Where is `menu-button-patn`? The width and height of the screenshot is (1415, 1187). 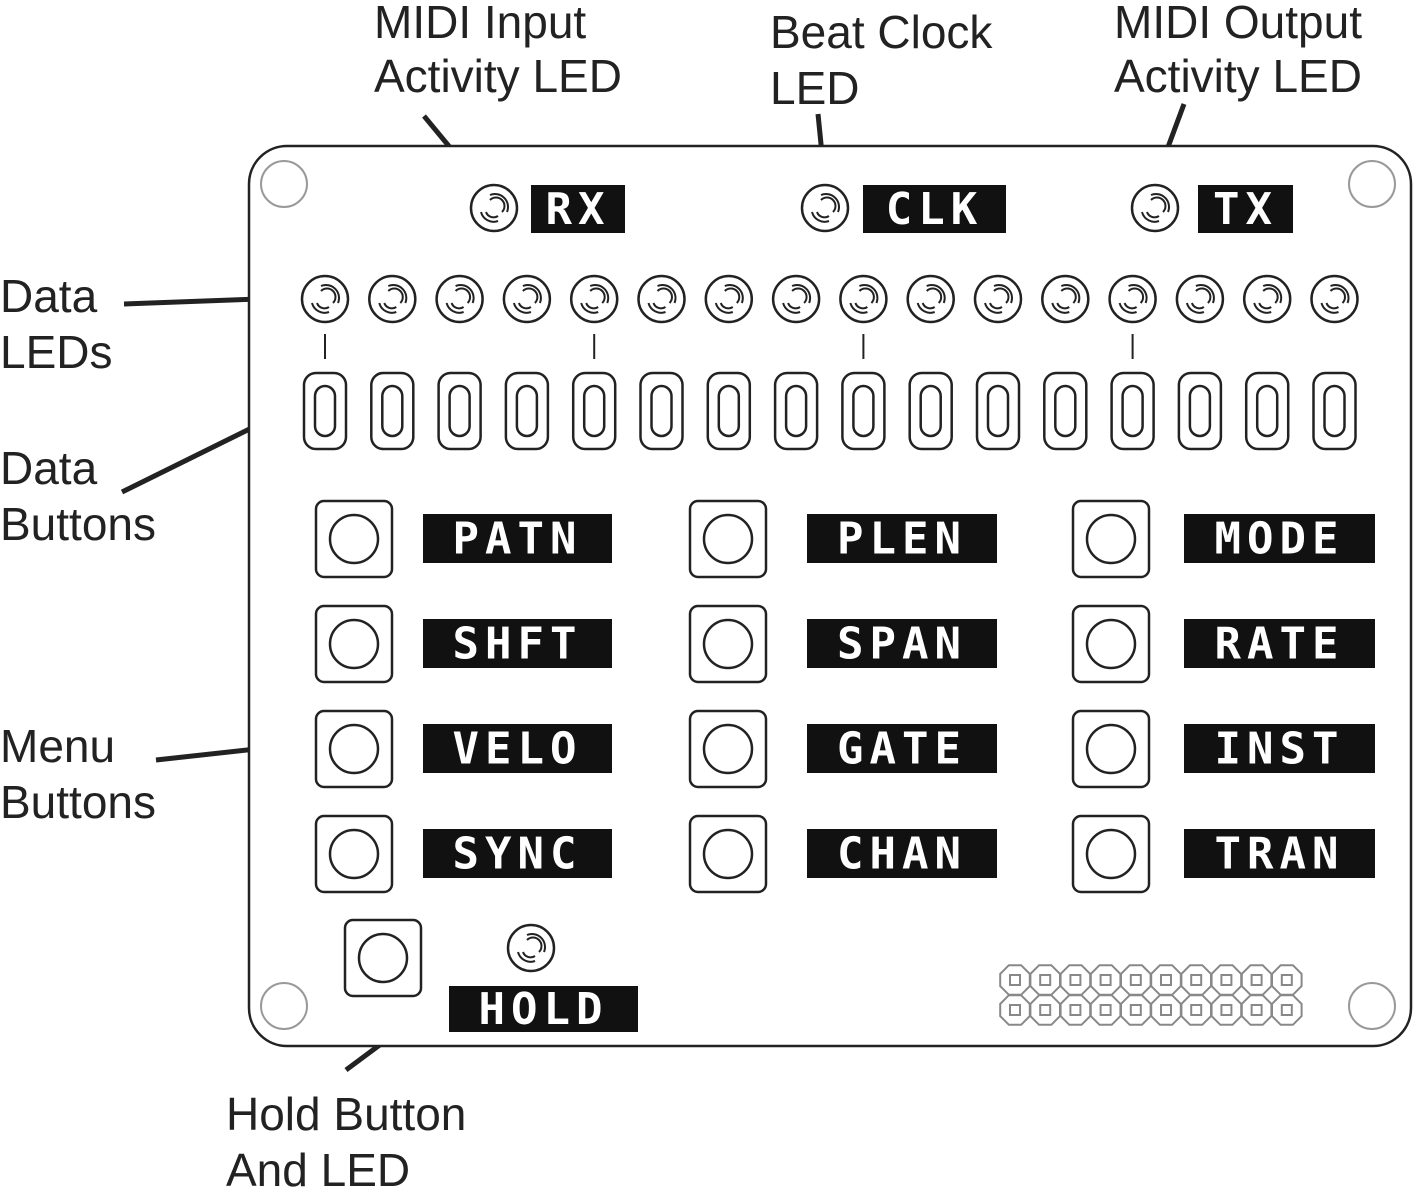 menu-button-patn is located at coordinates (354, 539).